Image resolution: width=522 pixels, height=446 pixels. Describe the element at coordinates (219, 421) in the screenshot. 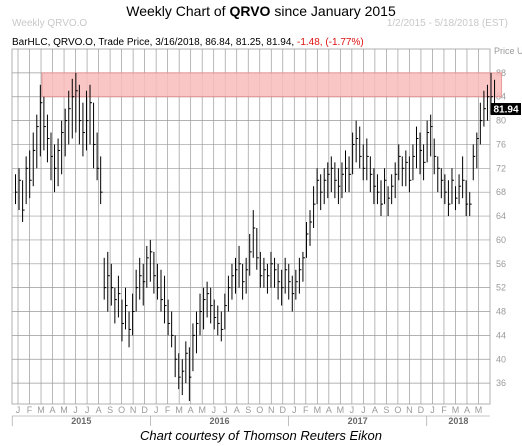

I see `year-label: 2016` at that location.